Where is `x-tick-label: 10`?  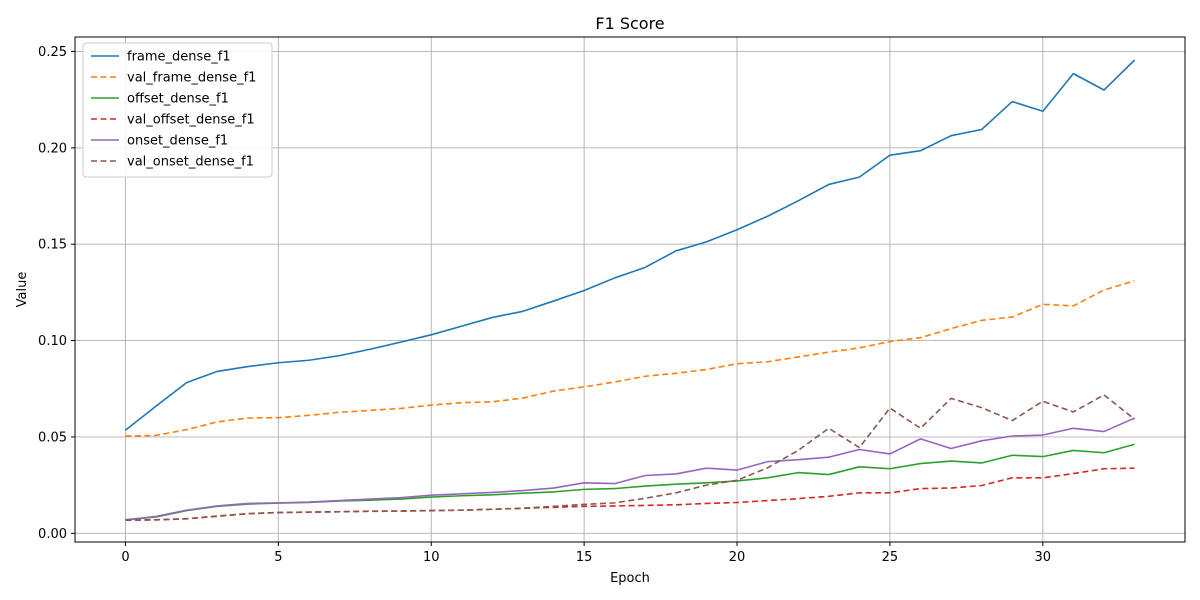
x-tick-label: 10 is located at coordinates (431, 557).